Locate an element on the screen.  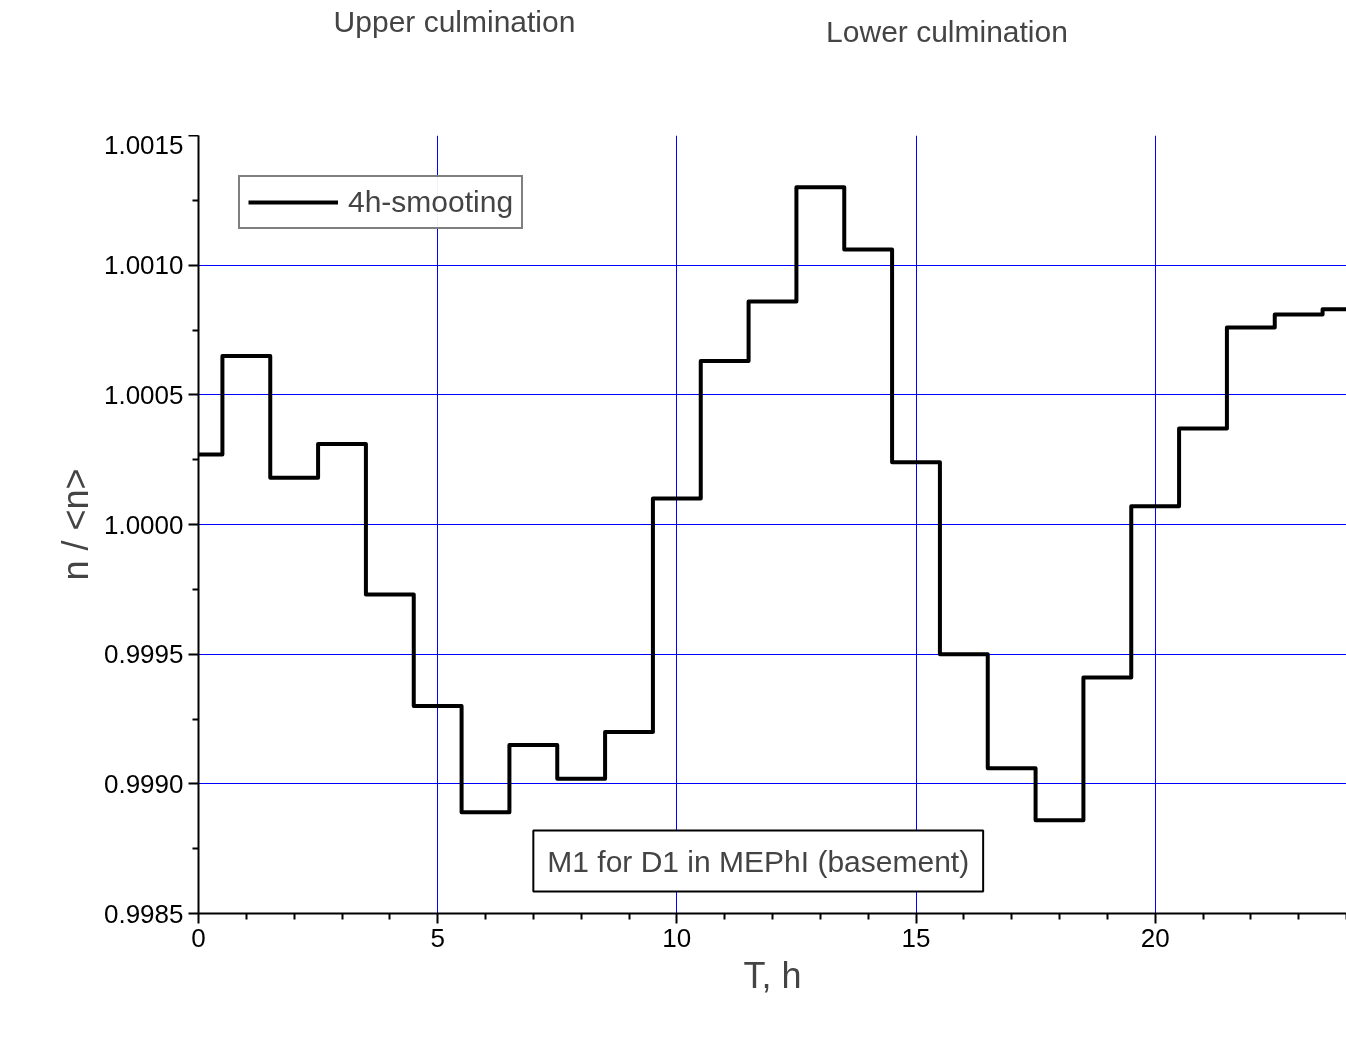
y-tick-label: 1.0010 is located at coordinates (143, 265).